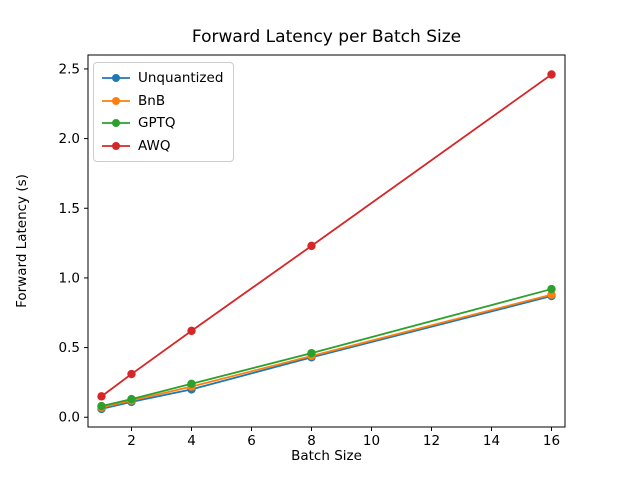 This screenshot has height=480, width=640. I want to click on legend-item-gptq: GPTQ, so click(162, 123).